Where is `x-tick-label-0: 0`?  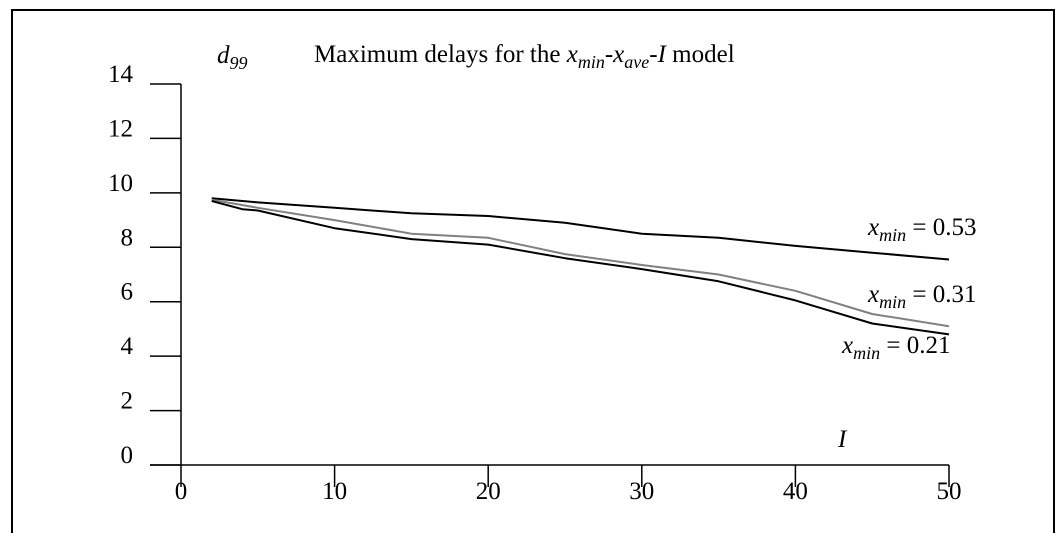 x-tick-label-0: 0 is located at coordinates (181, 491).